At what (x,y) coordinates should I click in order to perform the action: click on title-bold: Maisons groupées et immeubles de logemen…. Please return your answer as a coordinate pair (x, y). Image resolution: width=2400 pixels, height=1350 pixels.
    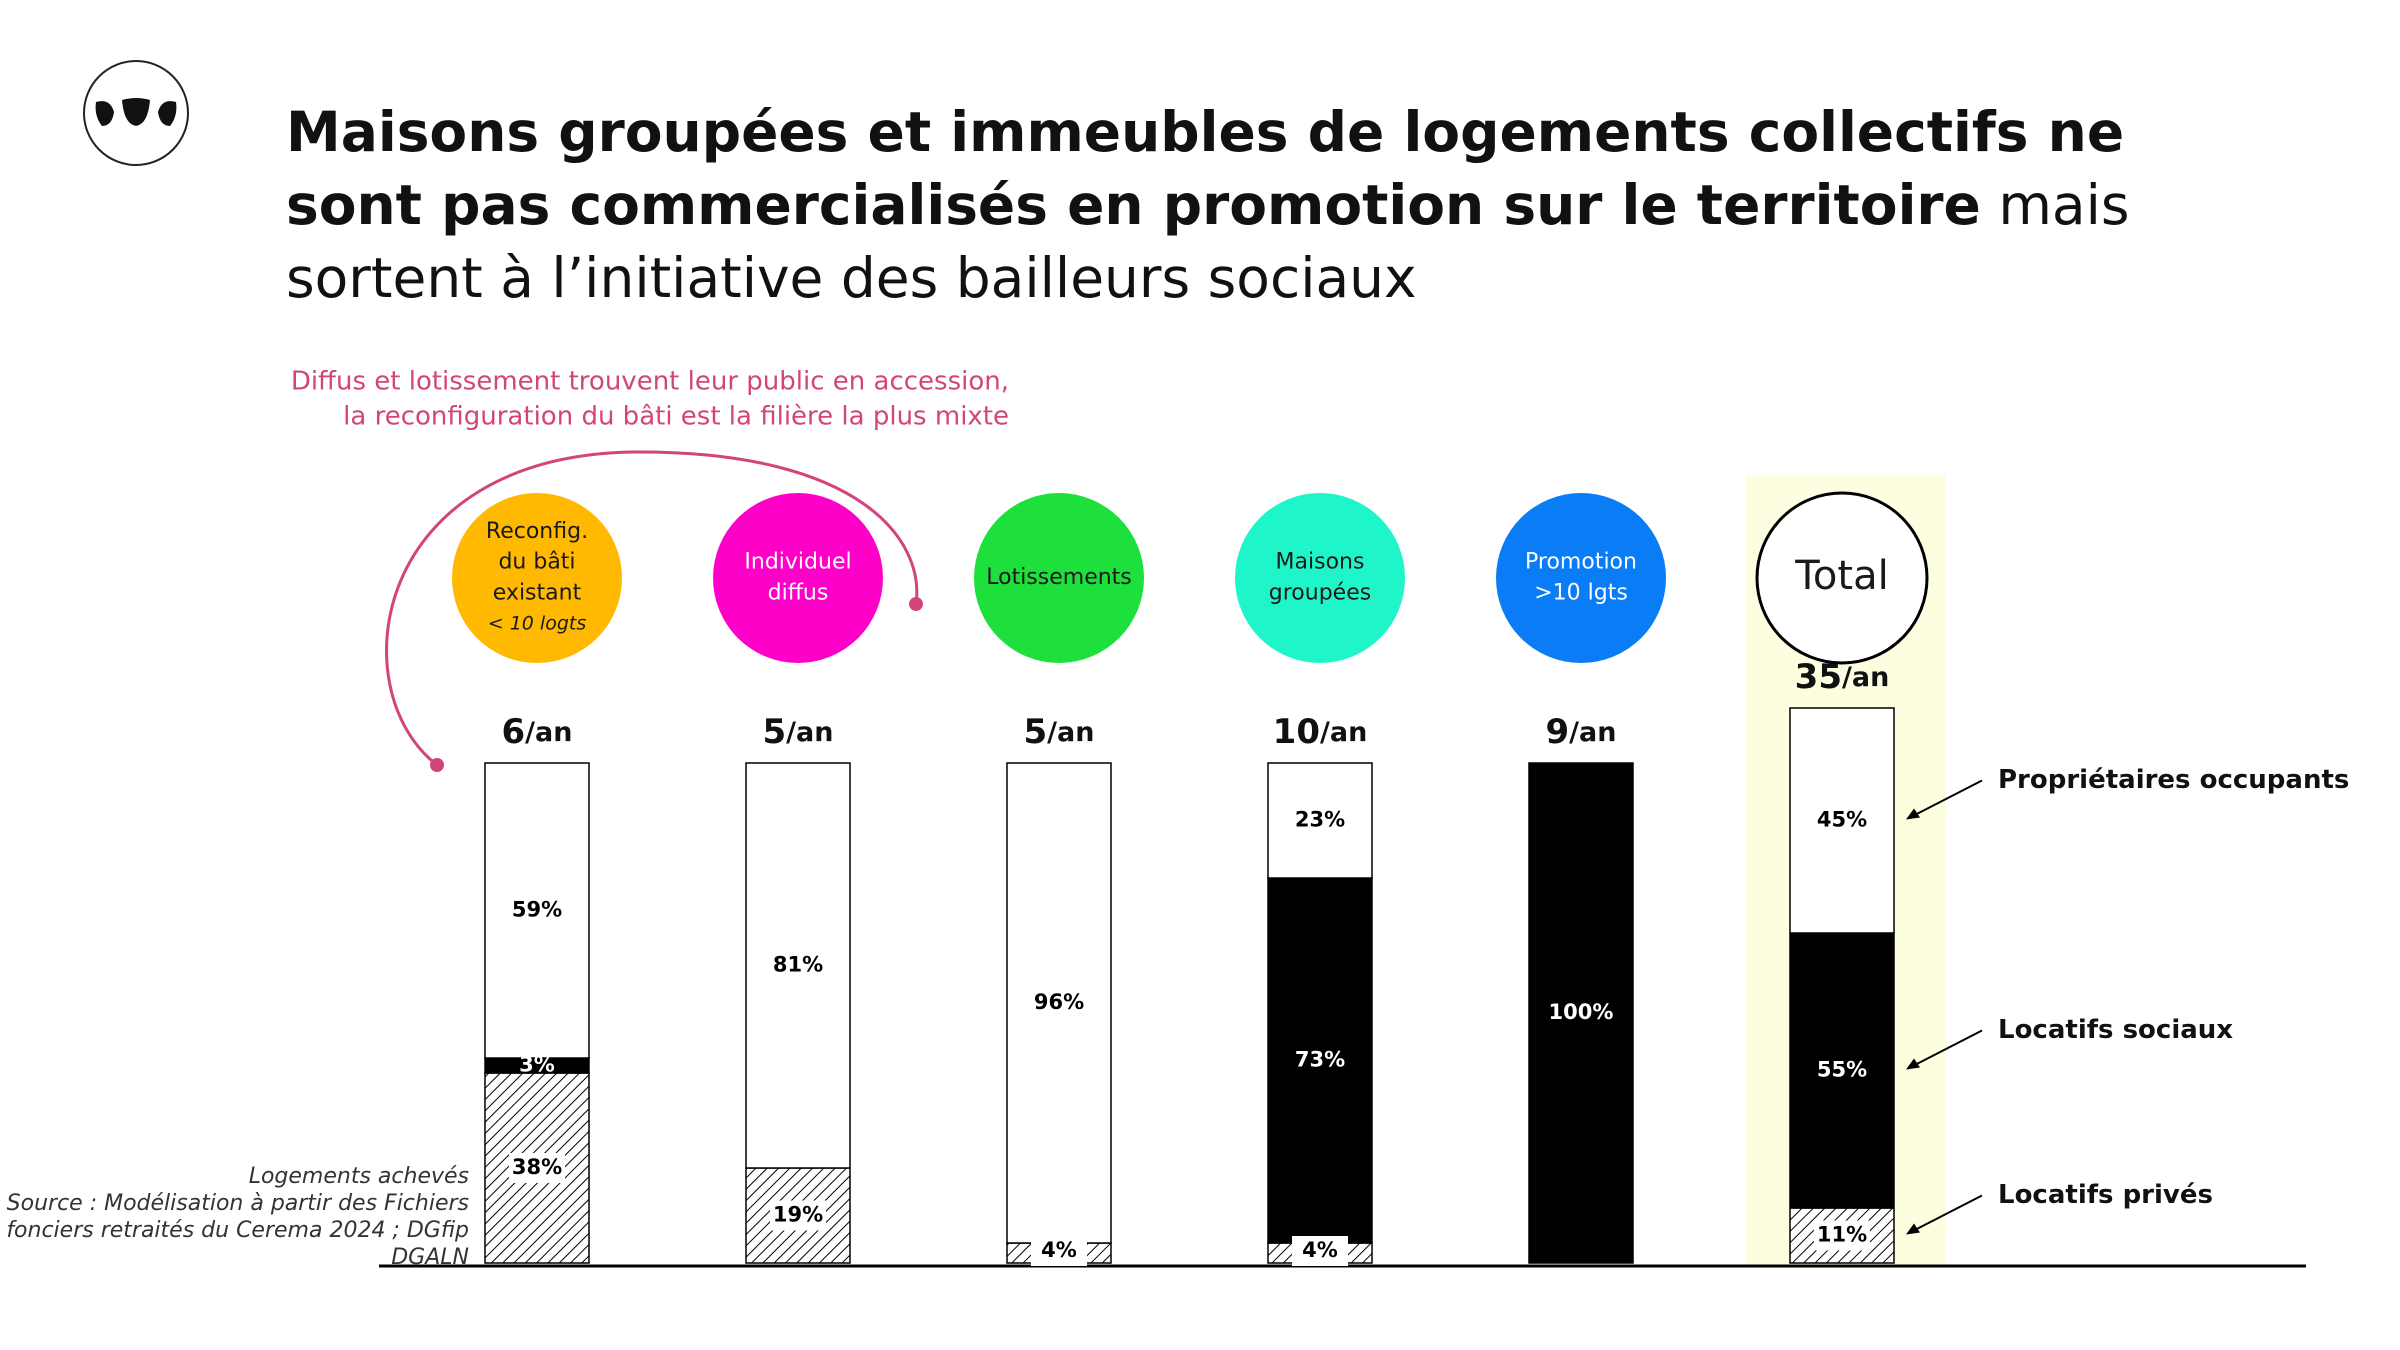
    Looking at the image, I should click on (1205, 168).